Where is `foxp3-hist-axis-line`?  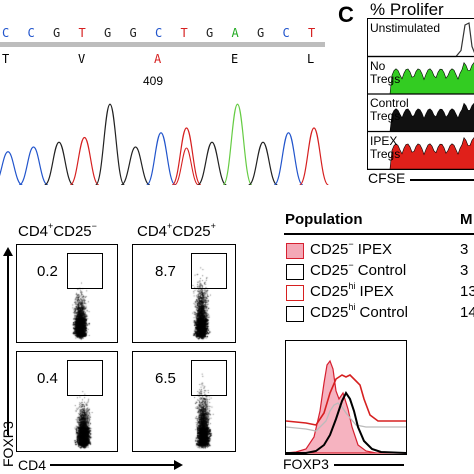 foxp3-hist-axis-line is located at coordinates (369, 465).